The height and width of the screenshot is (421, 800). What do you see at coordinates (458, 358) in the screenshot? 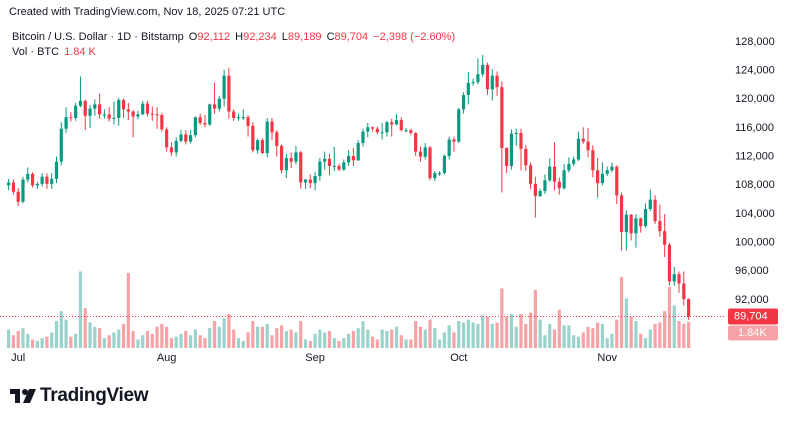
I see `x-tick-label: Oct` at bounding box center [458, 358].